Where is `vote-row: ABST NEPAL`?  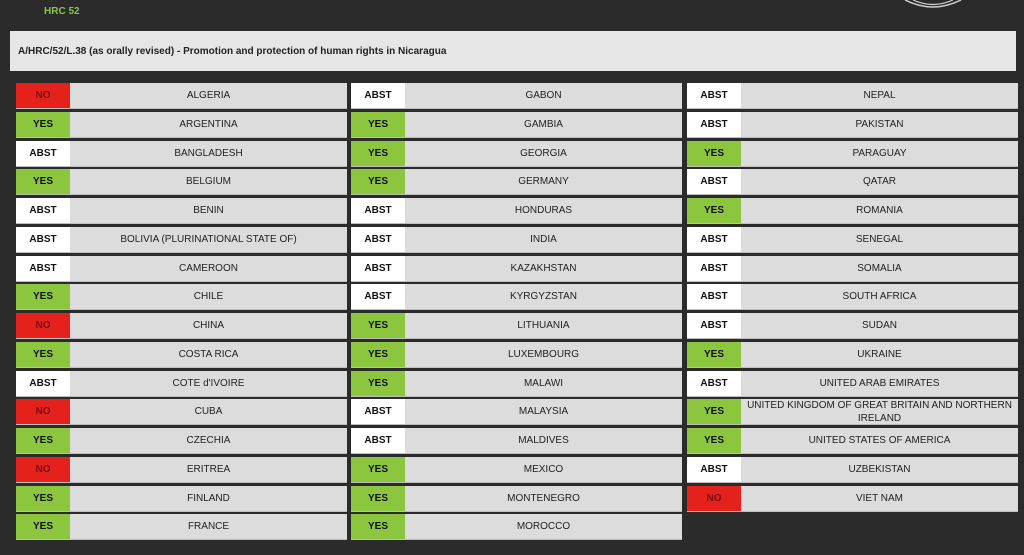
vote-row: ABST NEPAL is located at coordinates (852, 96).